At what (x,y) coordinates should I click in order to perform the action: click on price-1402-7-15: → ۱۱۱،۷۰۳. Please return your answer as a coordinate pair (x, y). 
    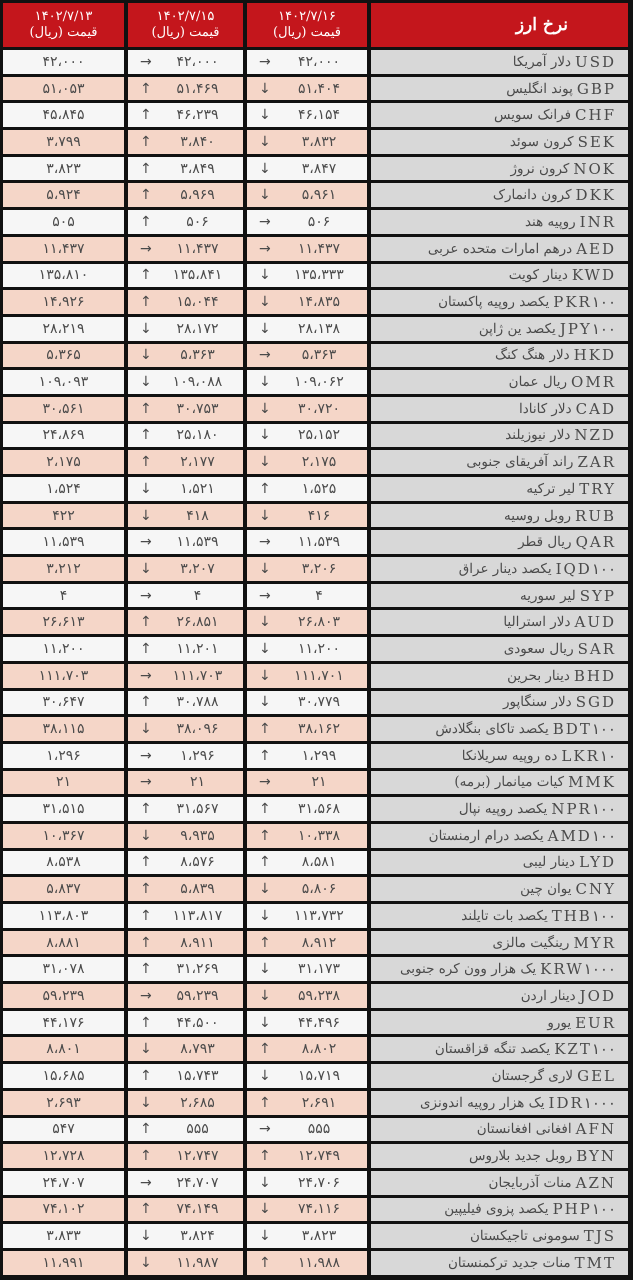
    Looking at the image, I should click on (185, 675).